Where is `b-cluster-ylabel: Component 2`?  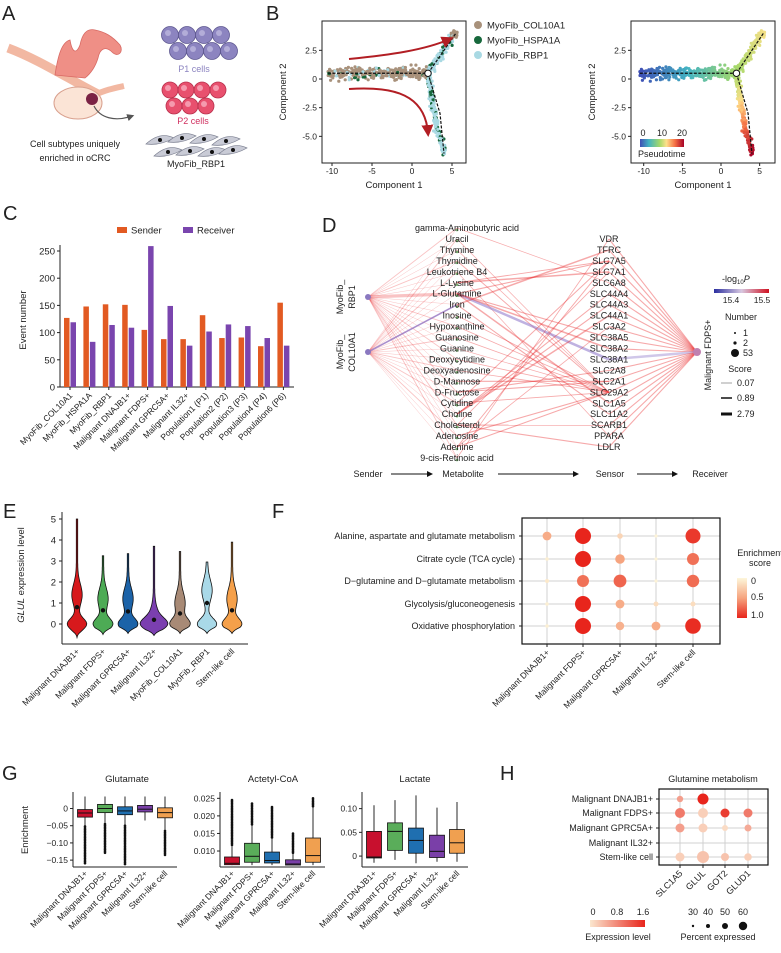 b-cluster-ylabel: Component 2 is located at coordinates (283, 91).